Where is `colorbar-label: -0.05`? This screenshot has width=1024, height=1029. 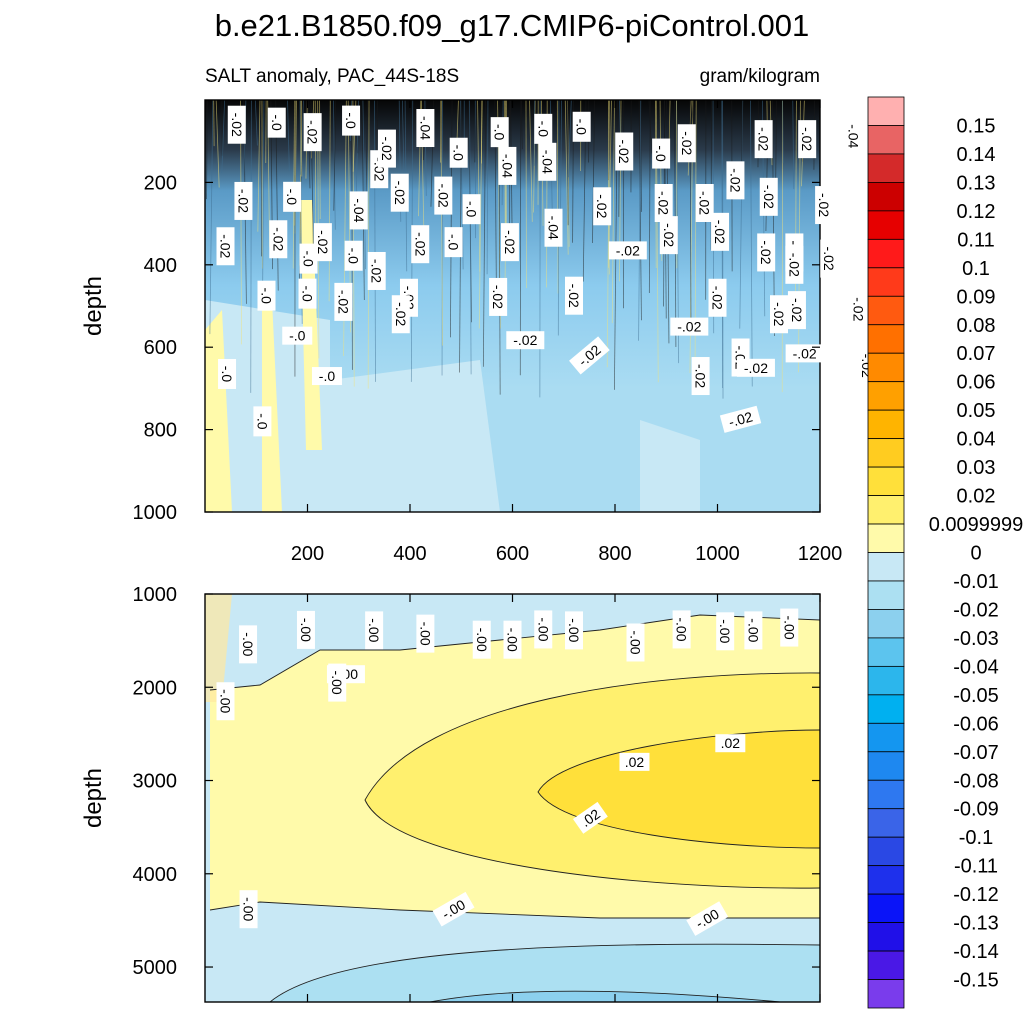
colorbar-label: -0.05 is located at coordinates (976, 696).